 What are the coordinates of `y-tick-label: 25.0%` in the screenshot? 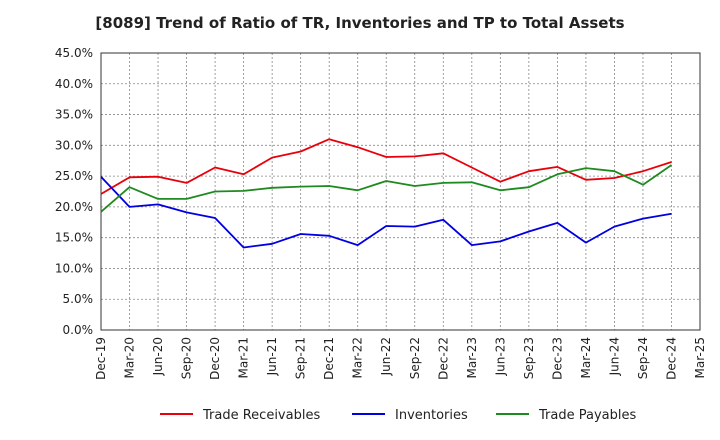 It's located at (74, 176).